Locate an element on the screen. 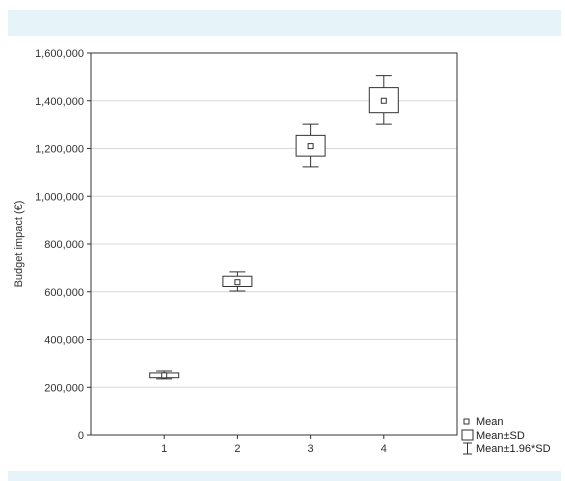  y-tick-label: 400,000 is located at coordinates (64, 341).